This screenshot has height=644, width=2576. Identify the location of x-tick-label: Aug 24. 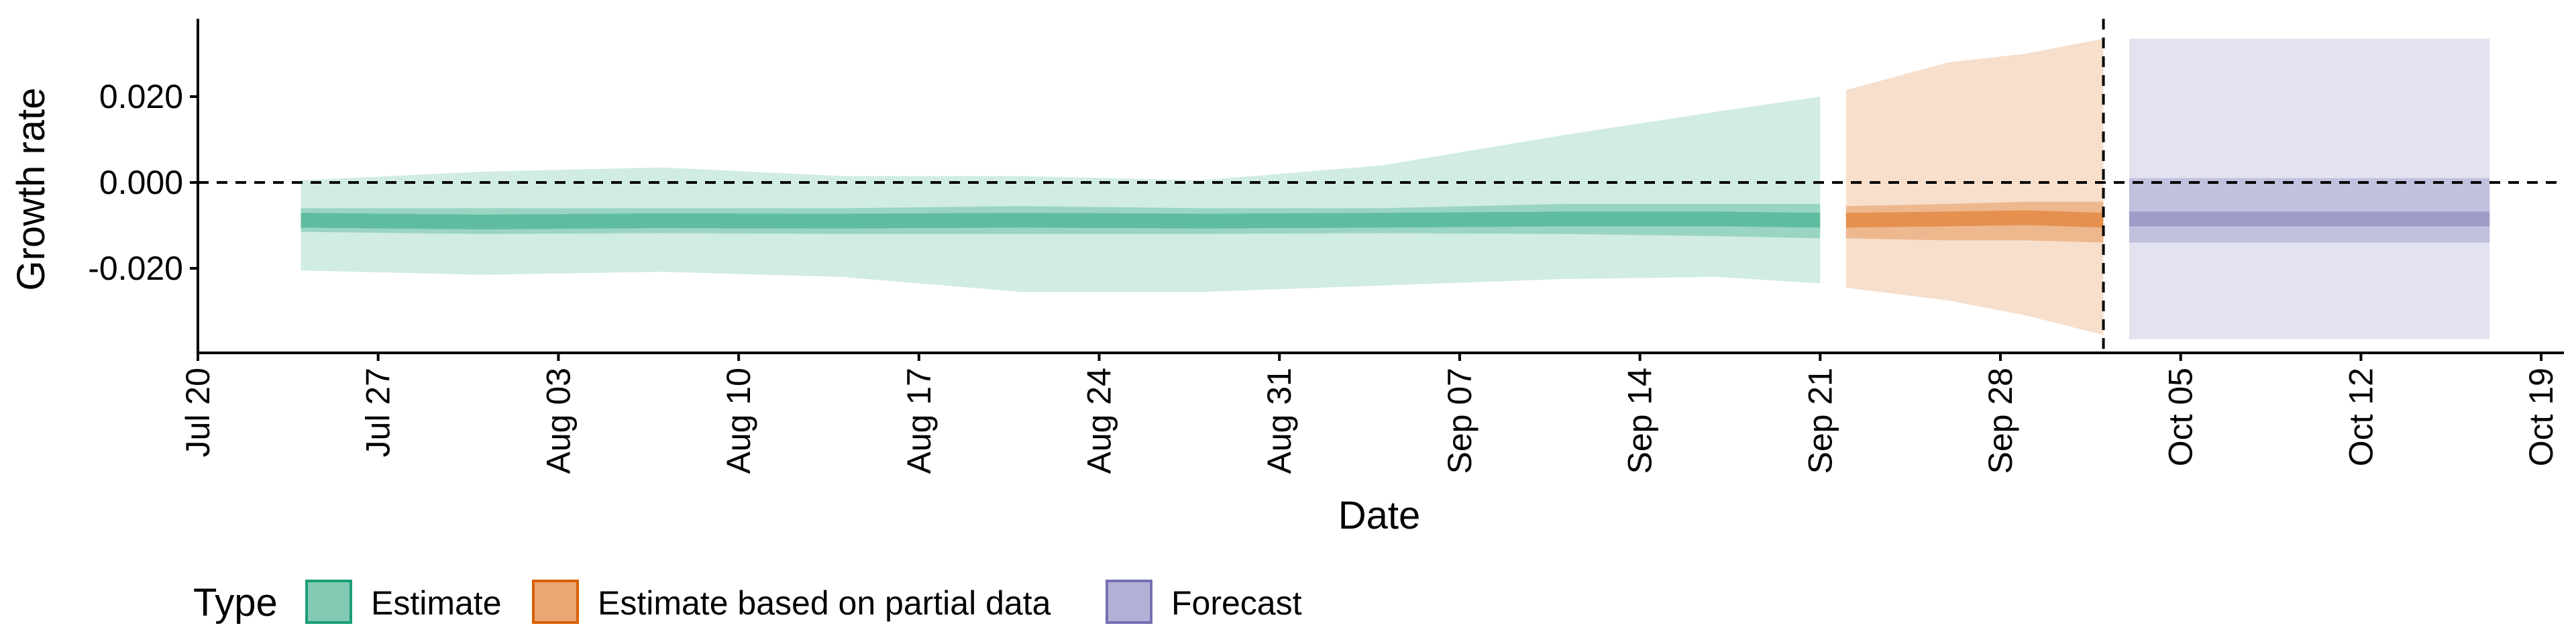
(1099, 421).